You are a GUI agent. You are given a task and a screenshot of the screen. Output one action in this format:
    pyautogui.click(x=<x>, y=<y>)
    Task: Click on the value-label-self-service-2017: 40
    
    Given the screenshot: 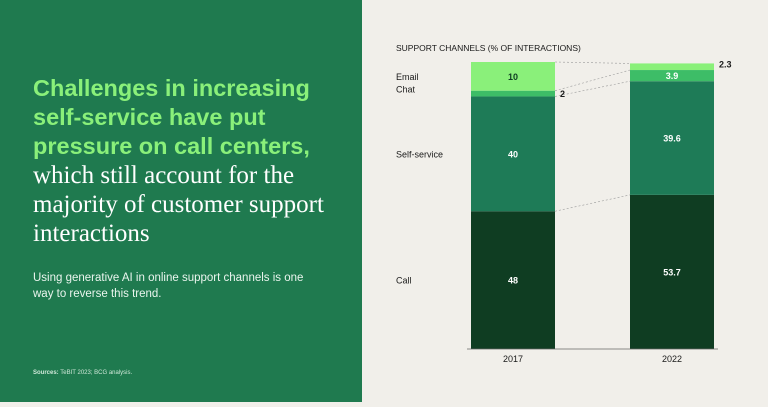 What is the action you would take?
    pyautogui.click(x=513, y=154)
    